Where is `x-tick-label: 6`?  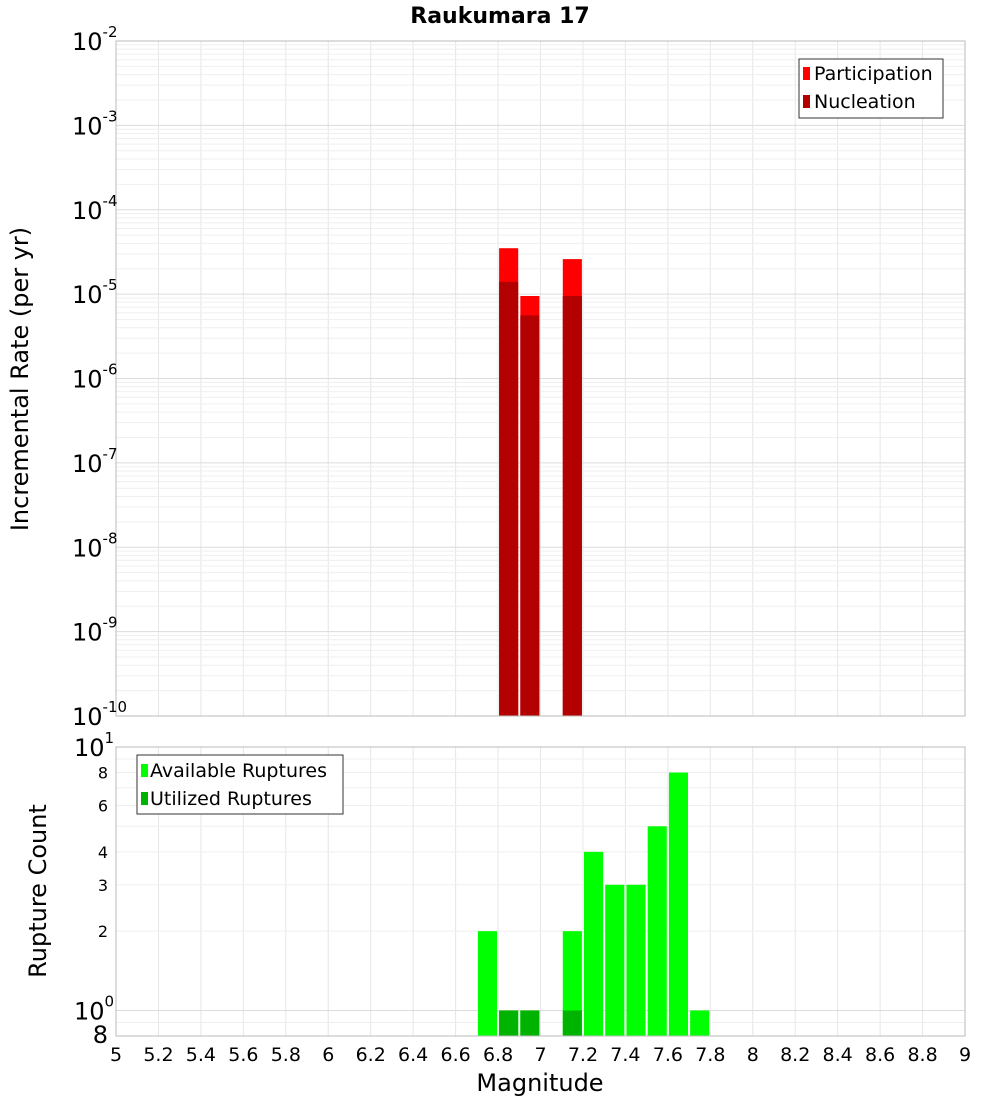 x-tick-label: 6 is located at coordinates (328, 1055).